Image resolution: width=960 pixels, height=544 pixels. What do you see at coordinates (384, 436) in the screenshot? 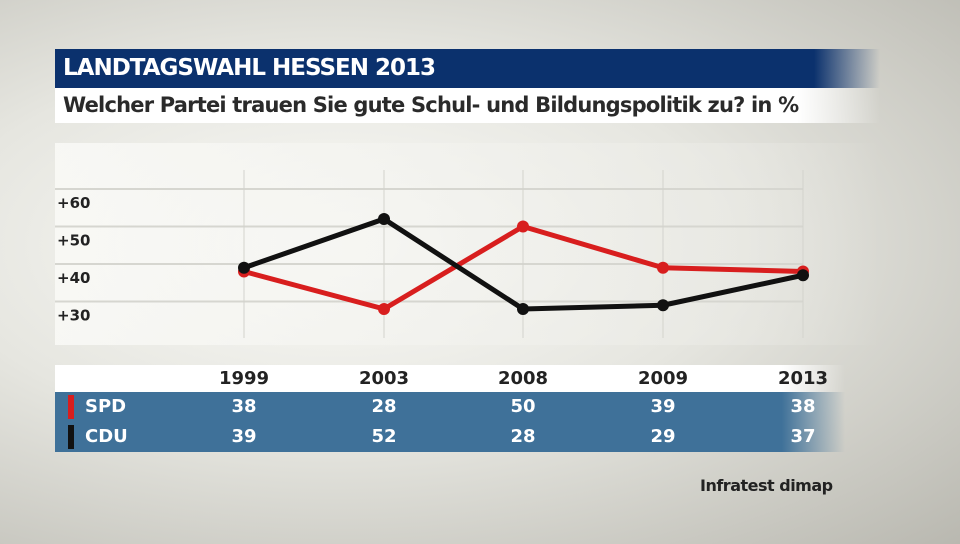
I see `data-value: 52` at bounding box center [384, 436].